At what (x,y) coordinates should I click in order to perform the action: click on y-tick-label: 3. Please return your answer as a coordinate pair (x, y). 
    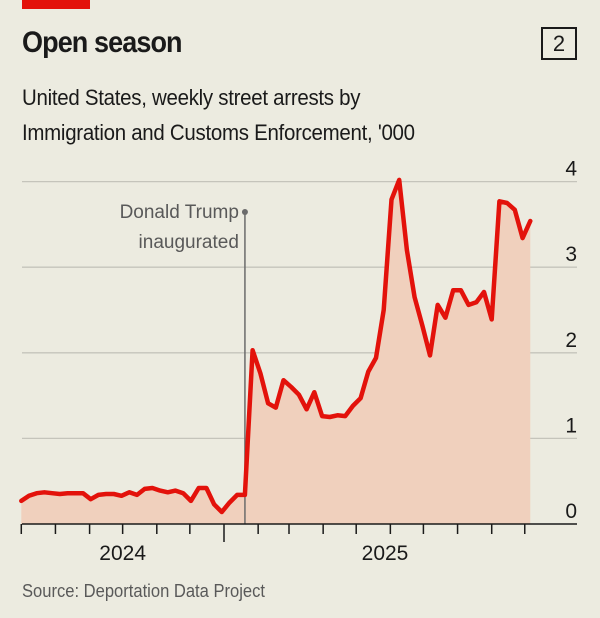
    Looking at the image, I should click on (571, 254).